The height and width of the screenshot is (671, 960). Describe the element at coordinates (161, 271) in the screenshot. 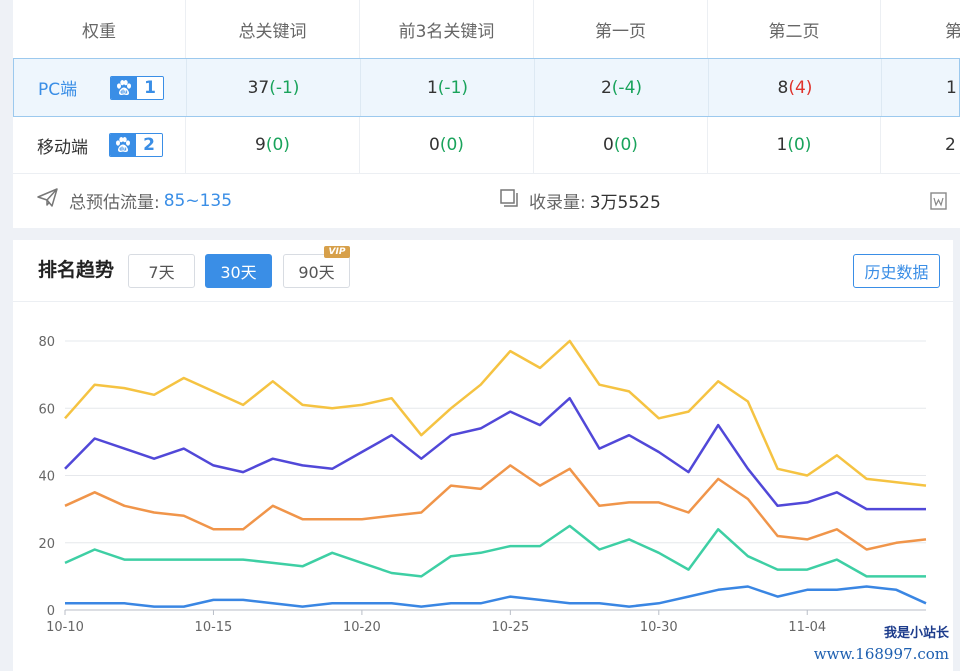

I see `range-7d-button: 7天` at that location.